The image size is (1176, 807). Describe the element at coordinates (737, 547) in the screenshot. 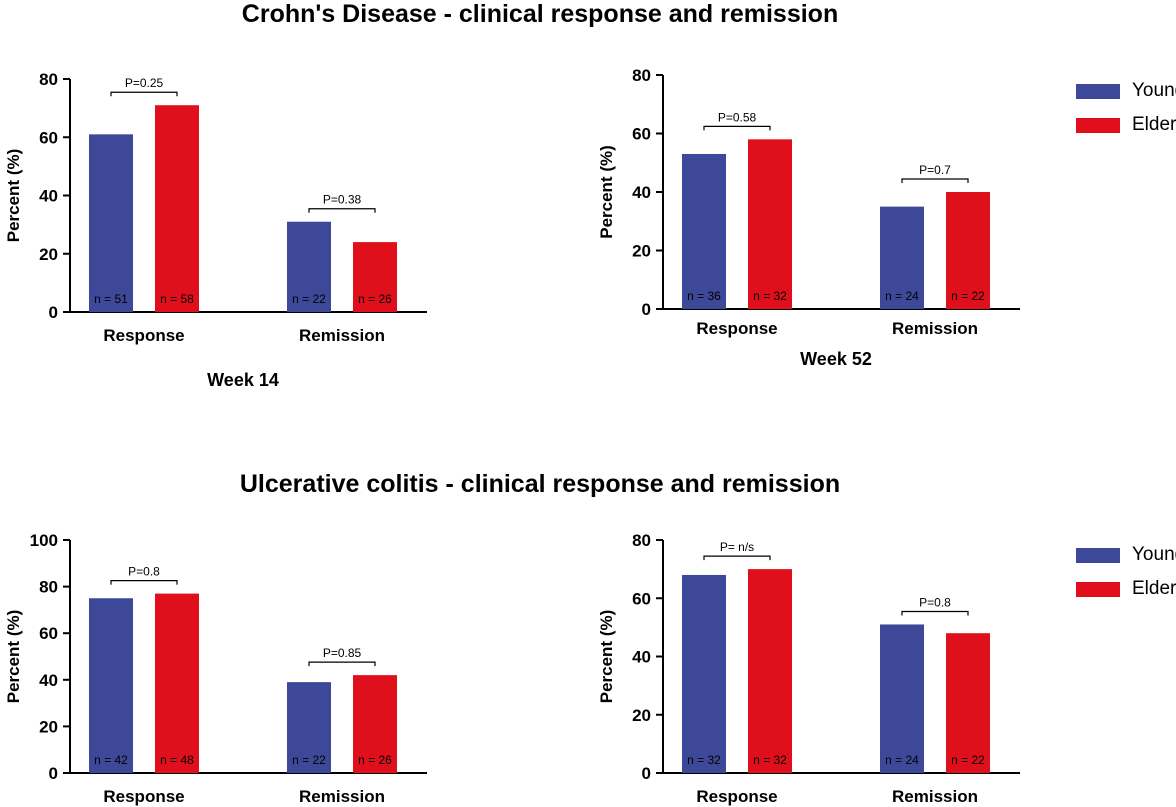

I see `p-value-label: P= n/s` at that location.